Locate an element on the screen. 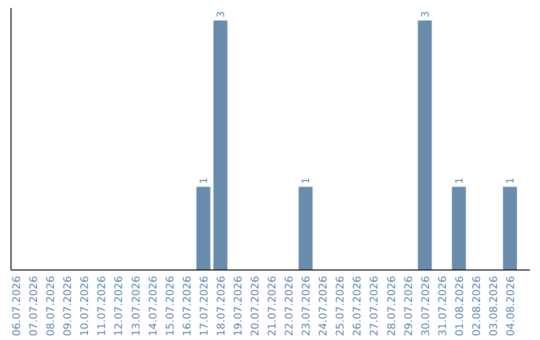 This screenshot has height=340, width=540. x-tick-label: 04.08.2026 is located at coordinates (510, 306).